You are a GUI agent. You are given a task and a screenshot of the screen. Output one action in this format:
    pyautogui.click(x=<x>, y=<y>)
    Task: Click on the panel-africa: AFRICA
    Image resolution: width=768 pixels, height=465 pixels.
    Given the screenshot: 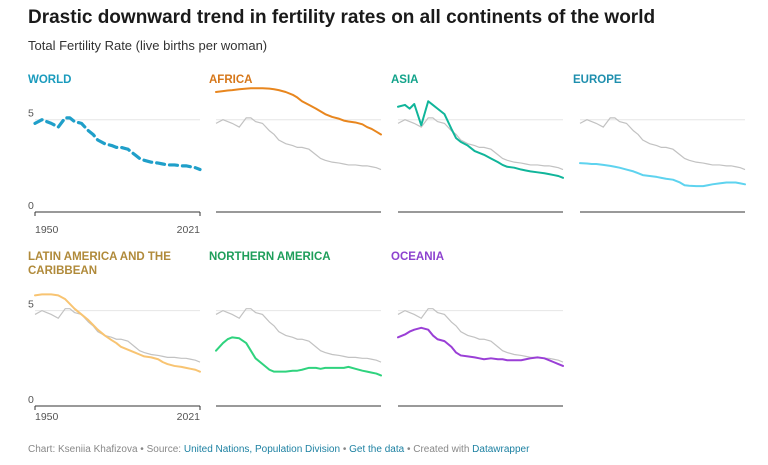 What is the action you would take?
    pyautogui.click(x=295, y=143)
    